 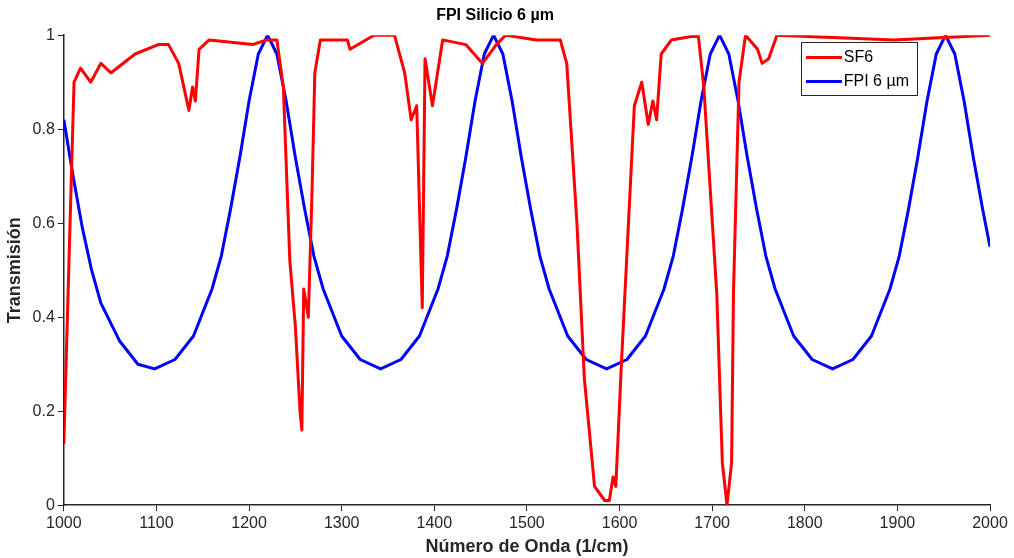 What do you see at coordinates (50, 34) in the screenshot?
I see `y-tick-label: 1` at bounding box center [50, 34].